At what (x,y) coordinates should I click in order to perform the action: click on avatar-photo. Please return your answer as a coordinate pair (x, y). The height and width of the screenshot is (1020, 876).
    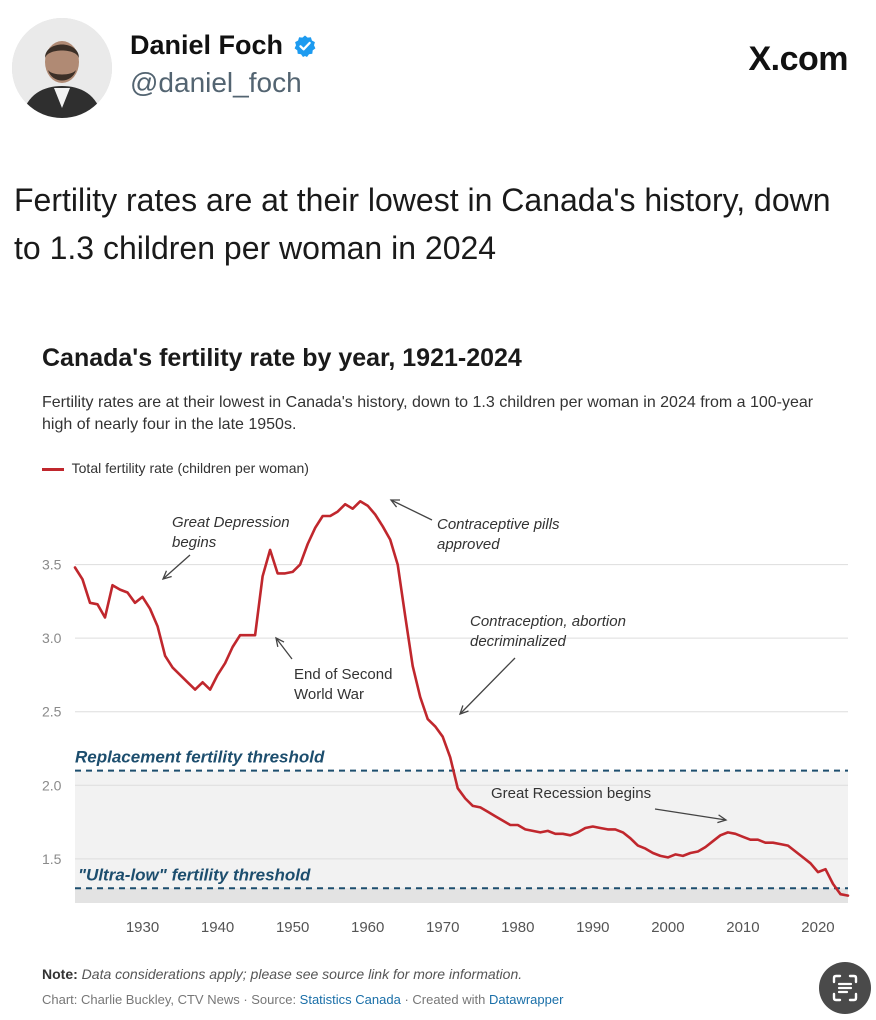
    Looking at the image, I should click on (62, 68).